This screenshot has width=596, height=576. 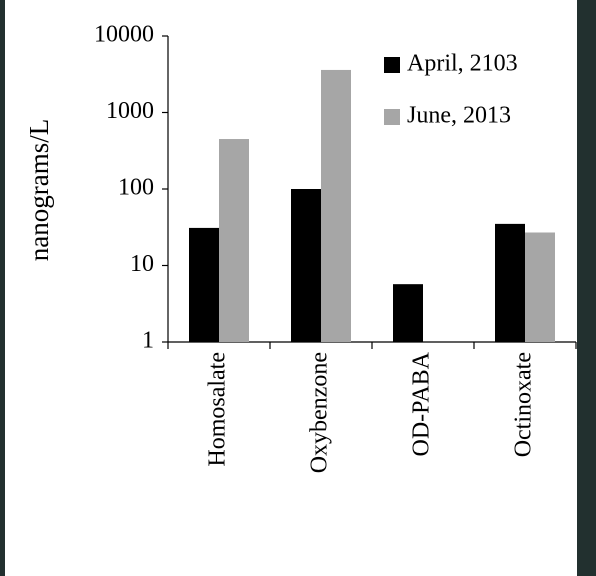 What do you see at coordinates (462, 64) in the screenshot?
I see `legend-label: April, 2103` at bounding box center [462, 64].